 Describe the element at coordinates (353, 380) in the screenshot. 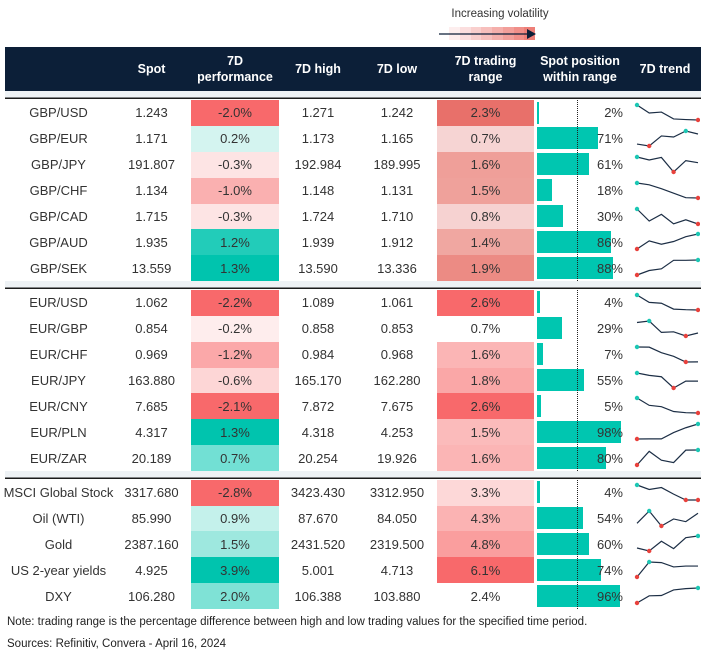

I see `table-row: EUR/JPY 163.880 -0.6% 165.170 162.280 1.8% 55%` at that location.